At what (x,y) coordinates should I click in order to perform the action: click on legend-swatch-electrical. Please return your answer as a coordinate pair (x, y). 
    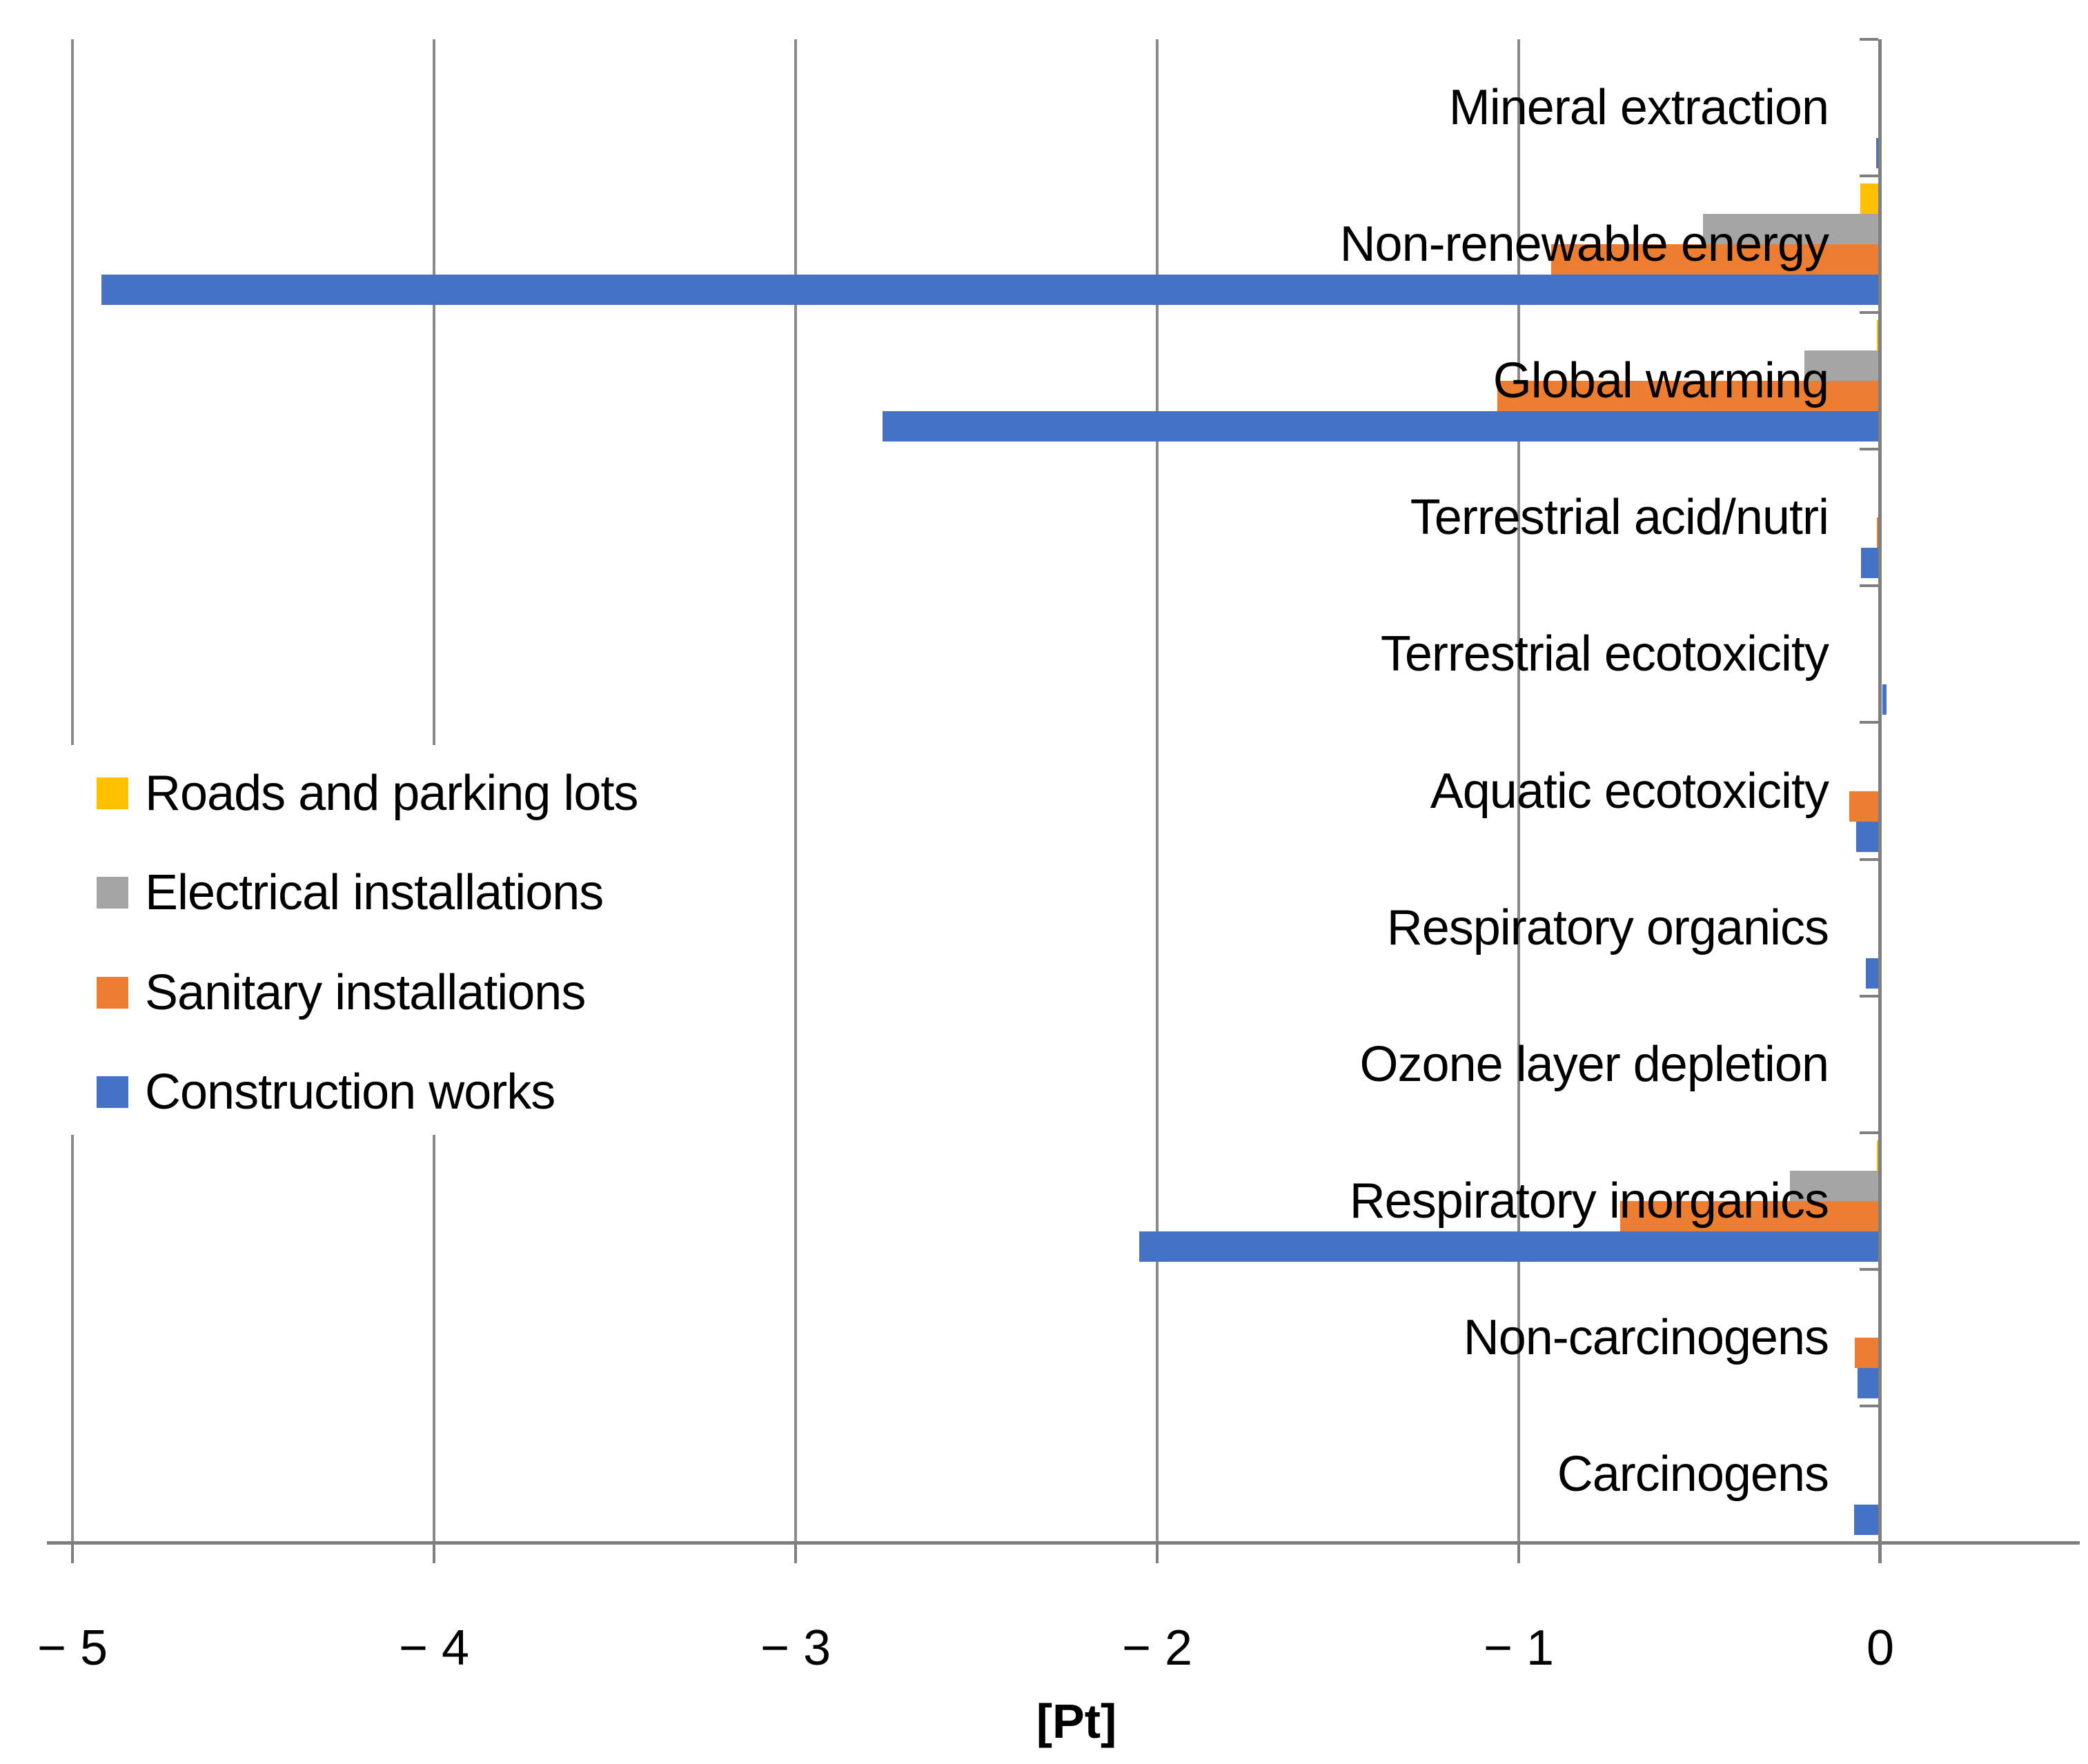
    Looking at the image, I should click on (112, 893).